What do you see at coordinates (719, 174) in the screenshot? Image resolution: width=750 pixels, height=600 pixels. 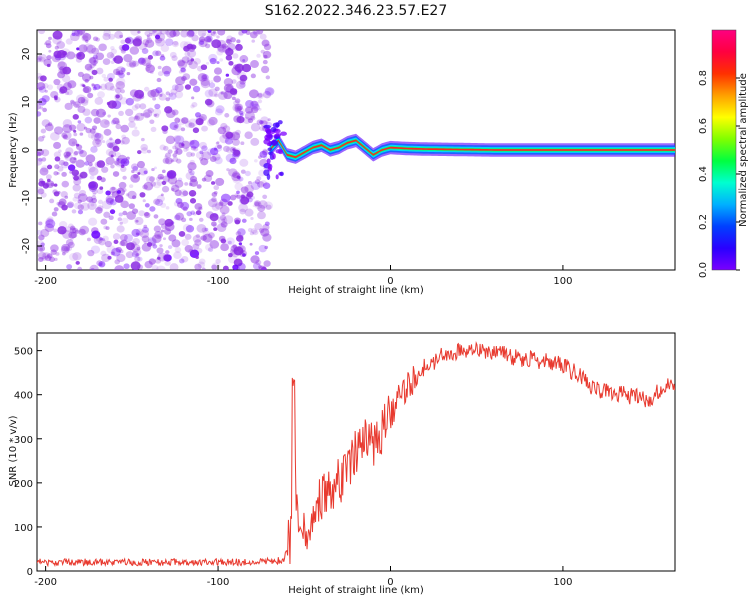 I see `colorbar-ticks: 0.0 0.2 0.4 0.6 0.8` at bounding box center [719, 174].